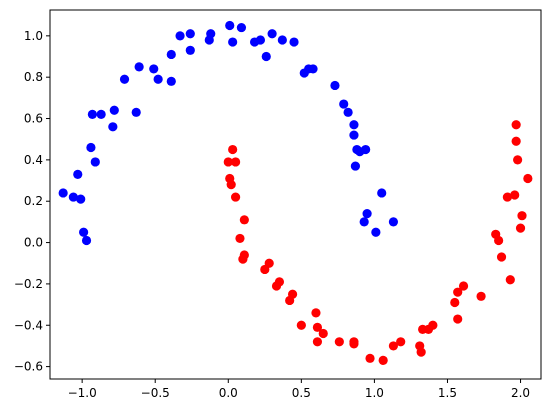 The width and height of the screenshot is (559, 413). What do you see at coordinates (447, 393) in the screenshot?
I see `x-tick-label: 1.5` at bounding box center [447, 393].